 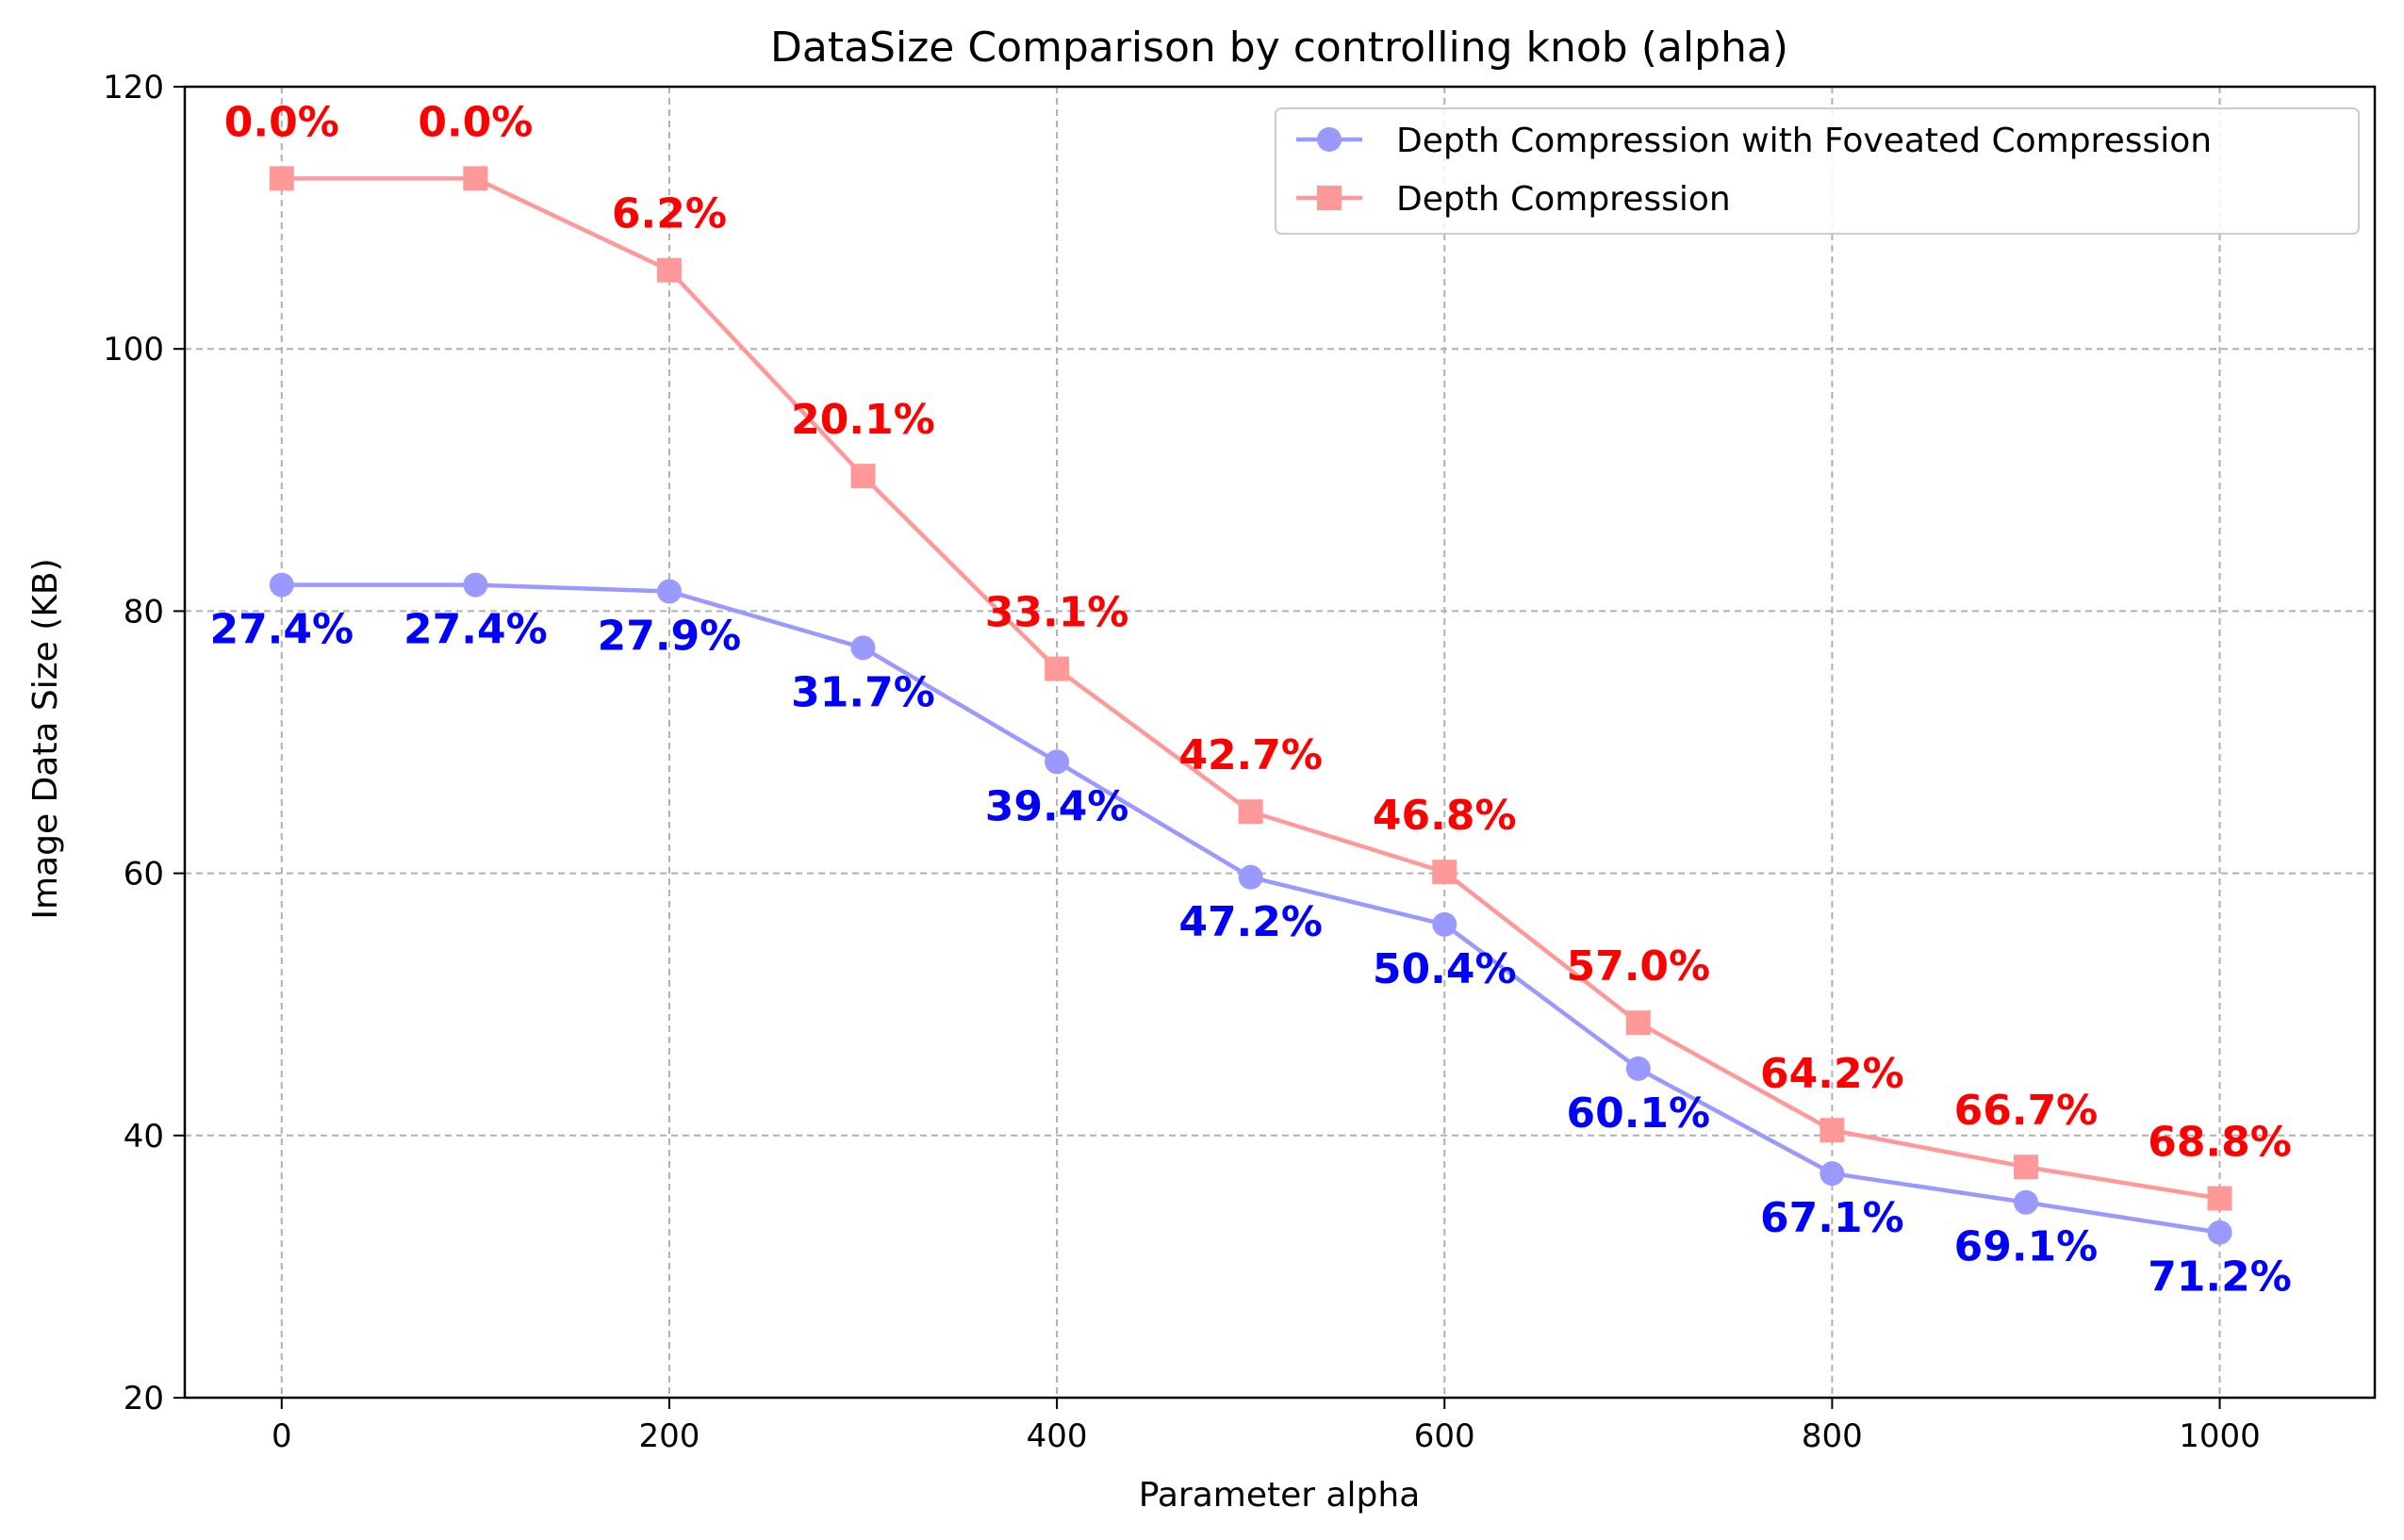 I want to click on data-label: 6.2%, so click(x=669, y=214).